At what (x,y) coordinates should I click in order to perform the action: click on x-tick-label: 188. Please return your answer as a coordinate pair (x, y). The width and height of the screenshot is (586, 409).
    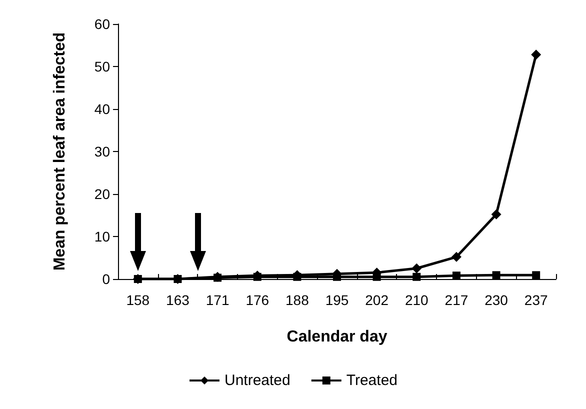
    Looking at the image, I should click on (298, 300).